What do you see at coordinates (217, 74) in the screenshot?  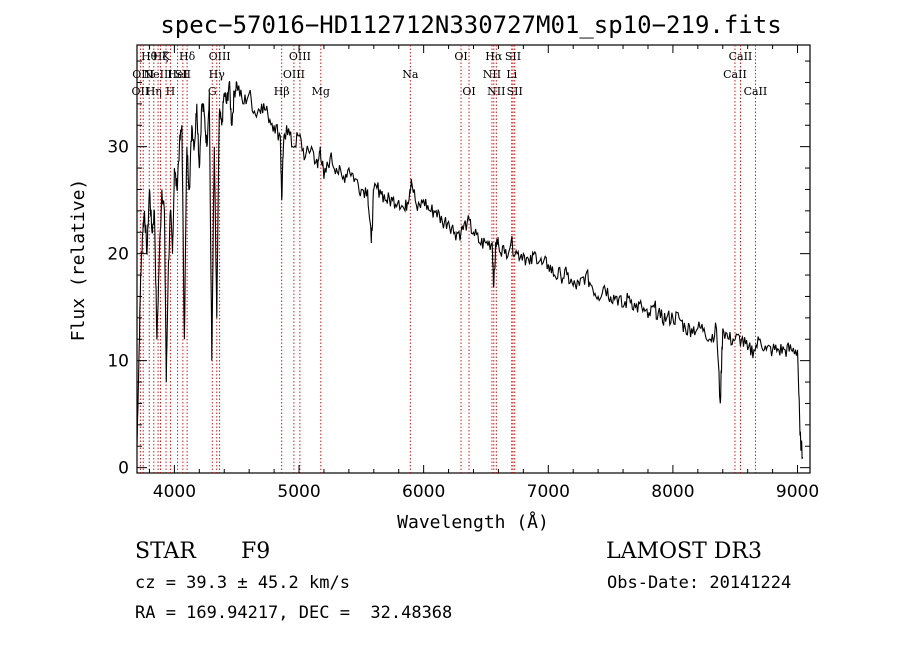 I see `marker-label: Hγ` at bounding box center [217, 74].